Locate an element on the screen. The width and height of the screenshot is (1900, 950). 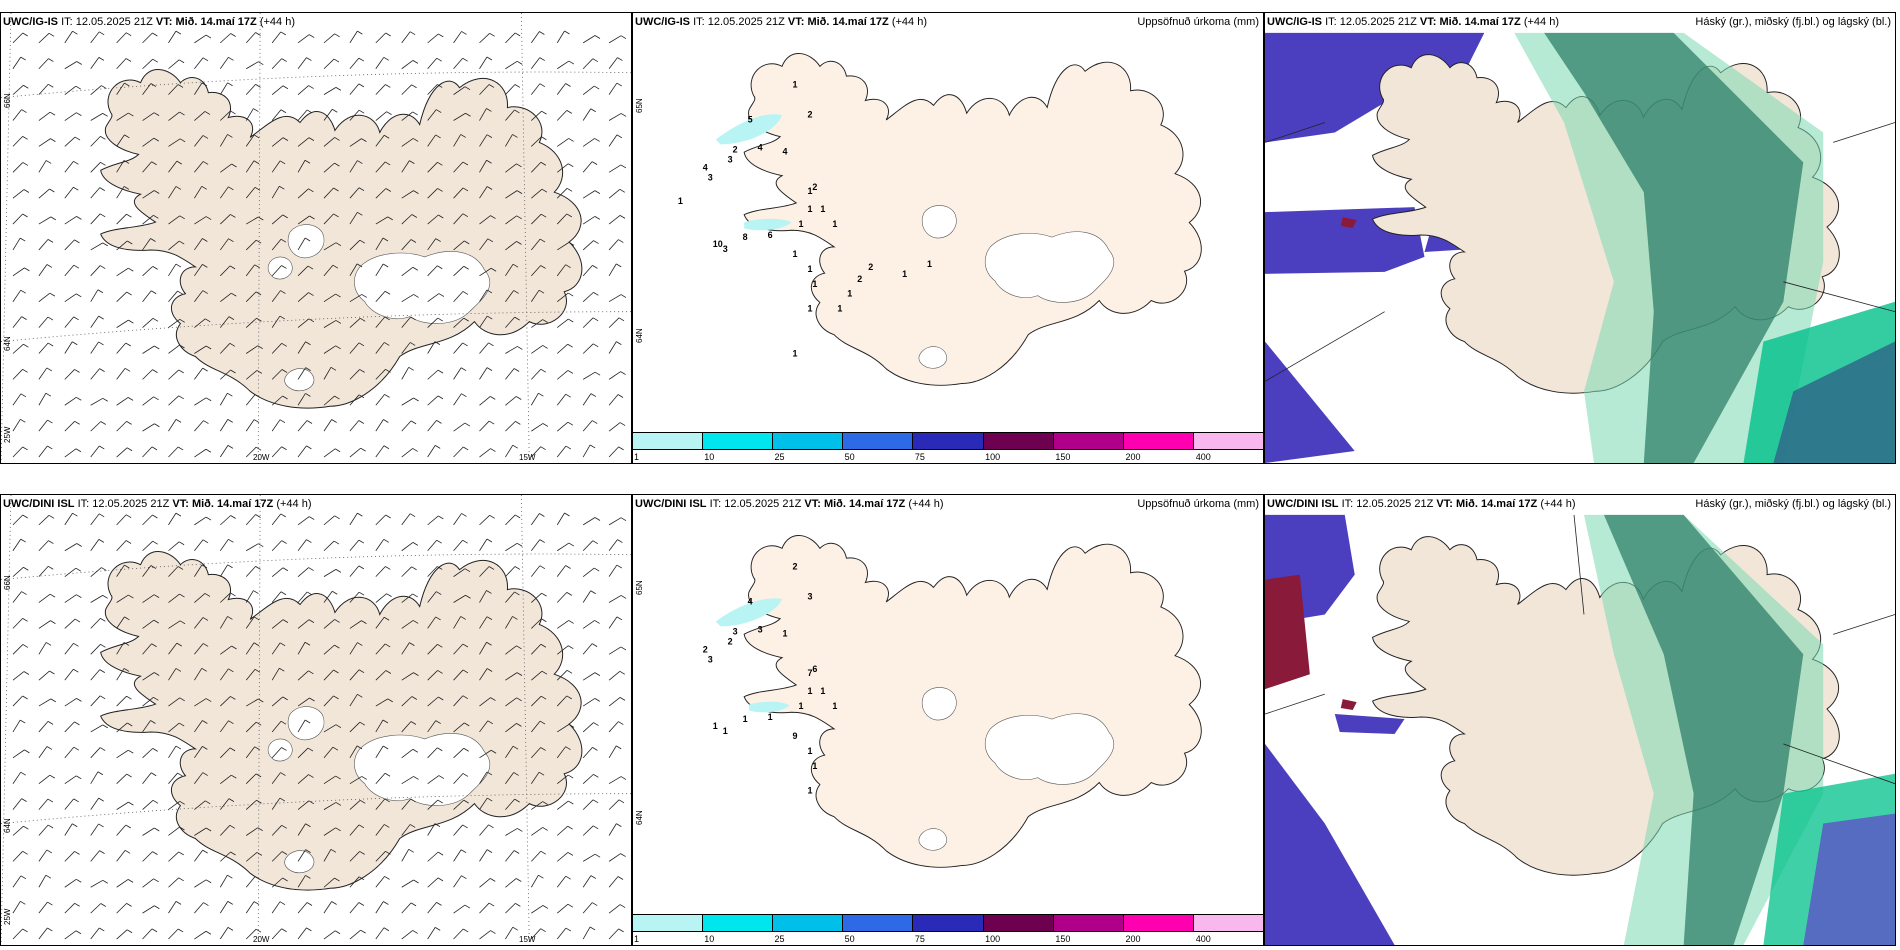
lon-label-15w: 15W is located at coordinates (527, 939).